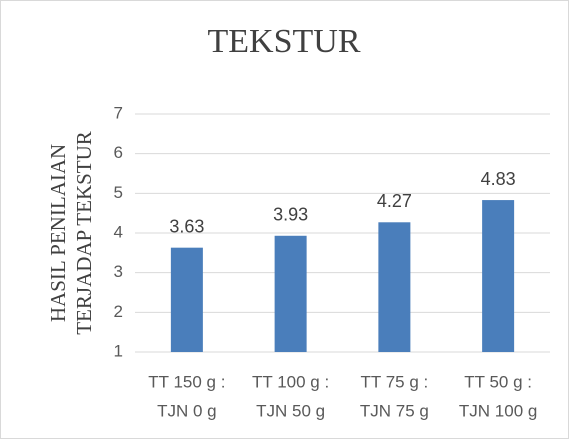  I want to click on x-tick-label: TJN 75 g, so click(394, 410).